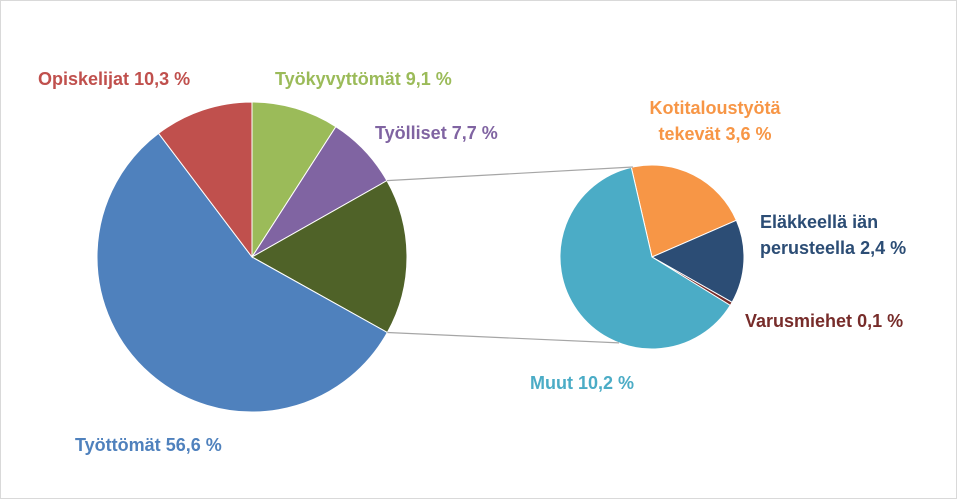  Describe the element at coordinates (411, 133) in the screenshot. I see `category-label: Työlliset` at that location.